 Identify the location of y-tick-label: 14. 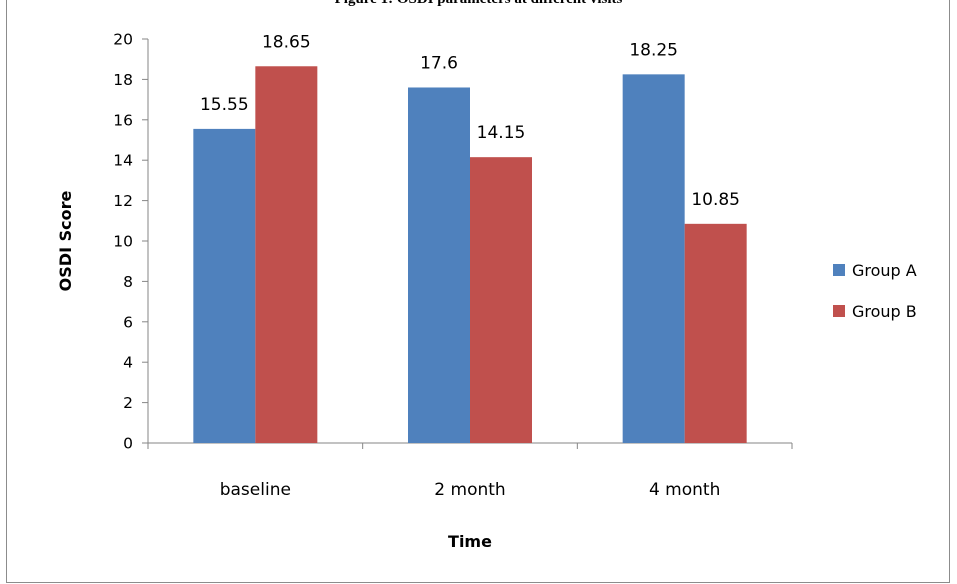
(123, 161).